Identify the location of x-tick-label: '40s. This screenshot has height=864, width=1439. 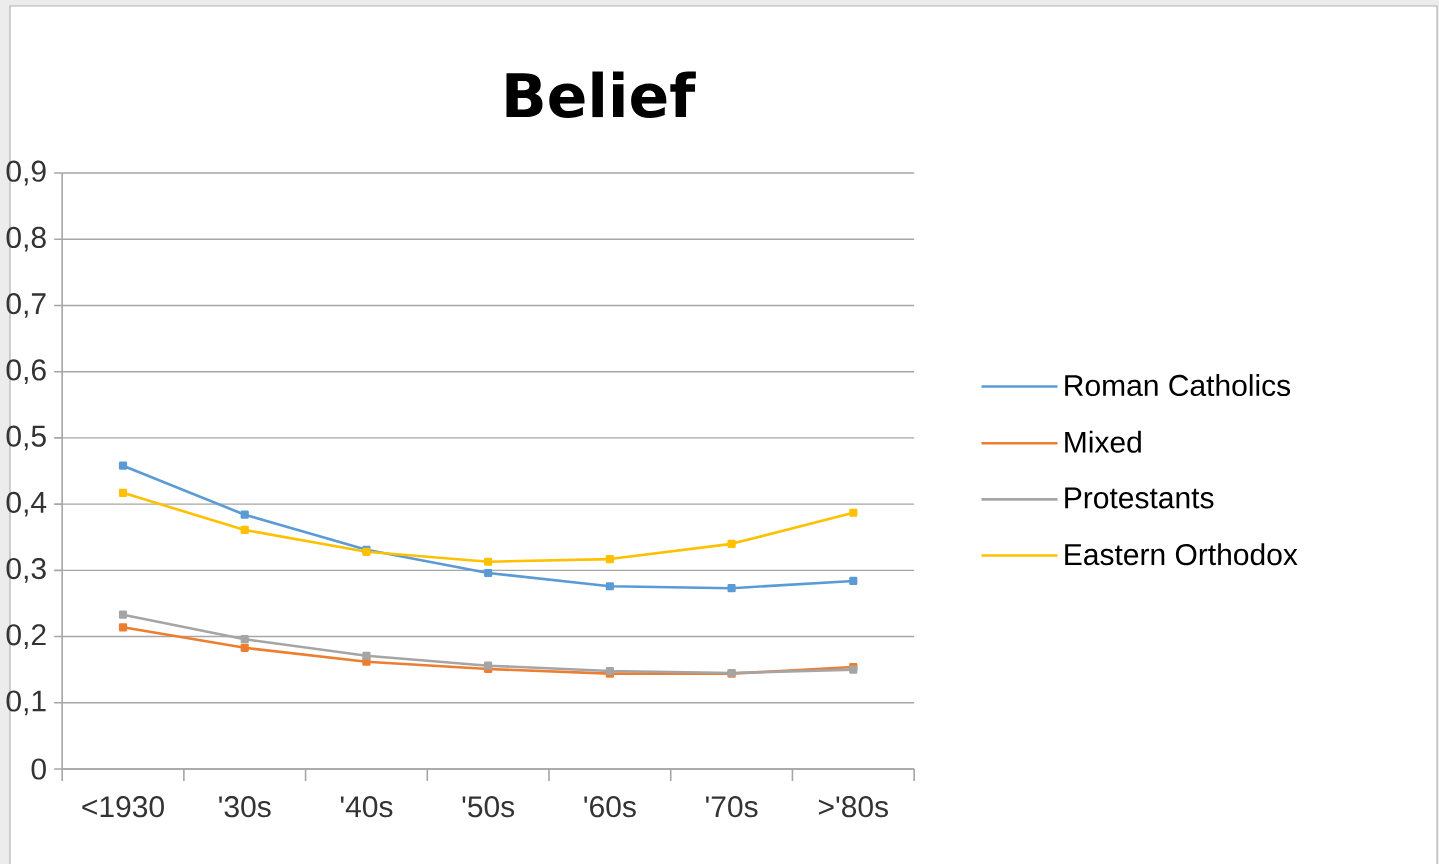
(366, 807).